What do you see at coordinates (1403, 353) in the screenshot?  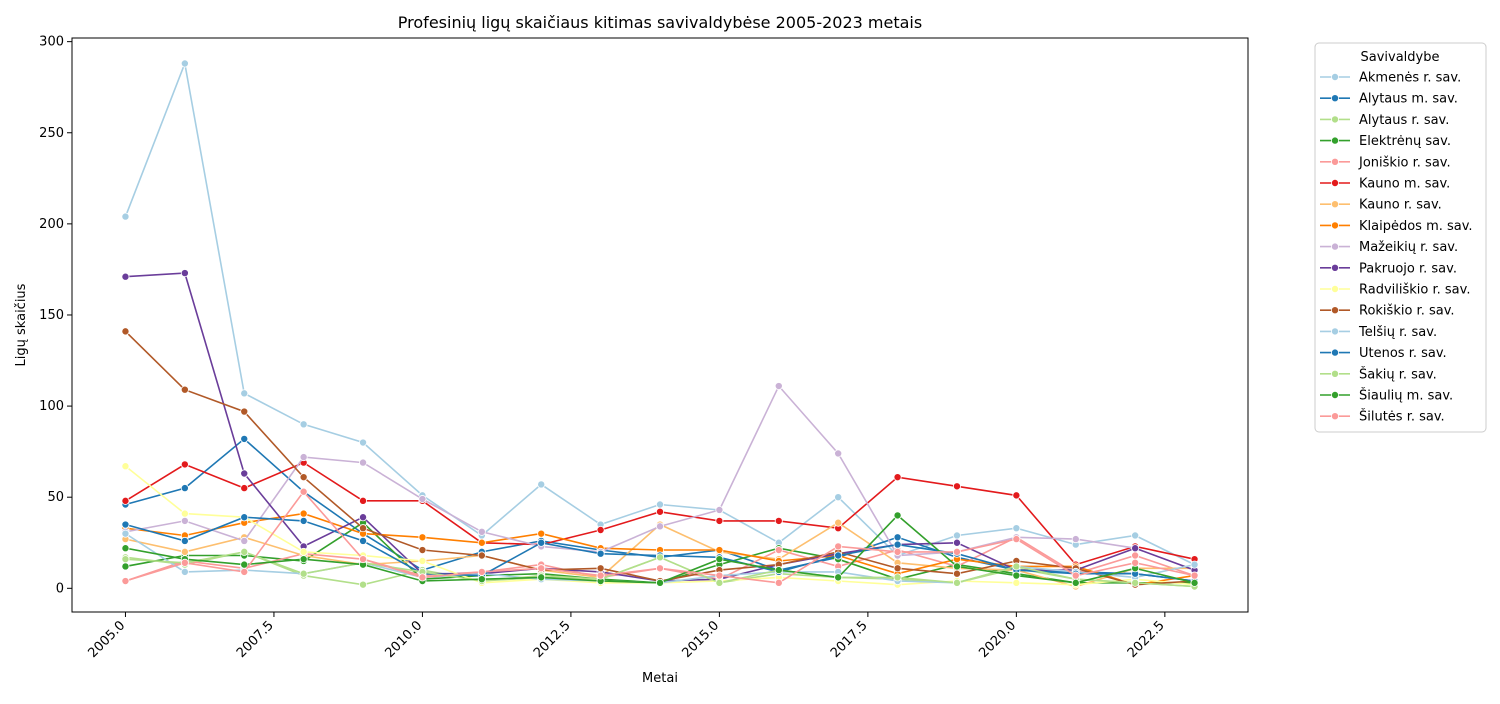 I see `legend-label: Utenos r. sav.` at bounding box center [1403, 353].